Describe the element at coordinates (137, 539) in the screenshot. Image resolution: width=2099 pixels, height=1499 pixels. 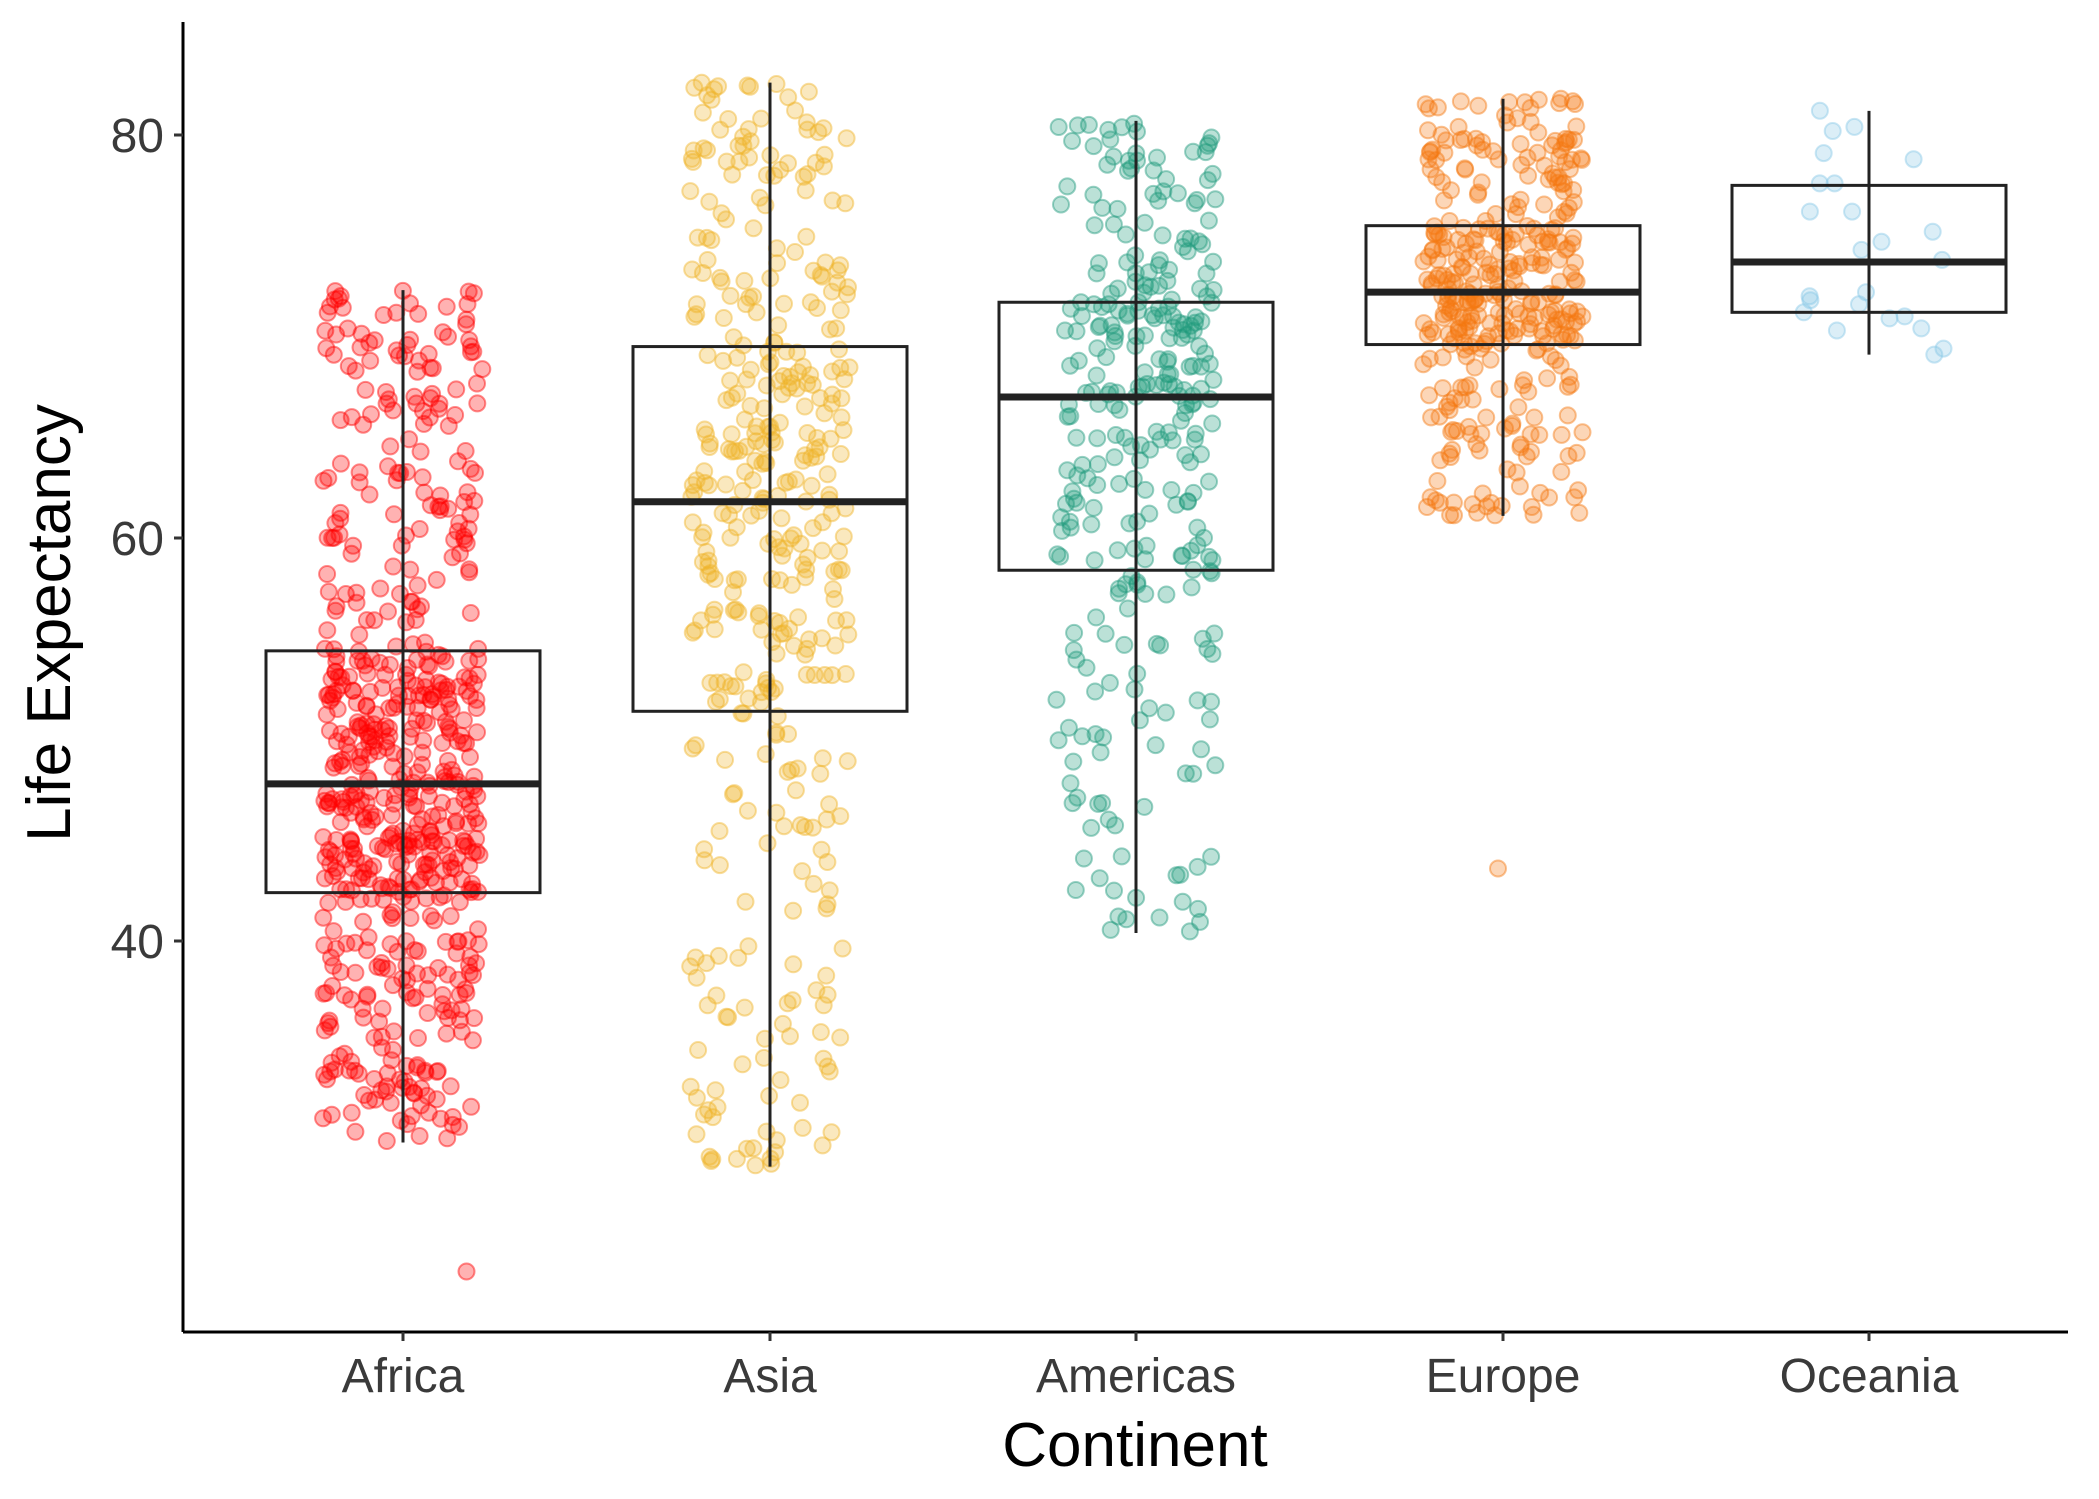
I see `y-tick-label: 60` at that location.